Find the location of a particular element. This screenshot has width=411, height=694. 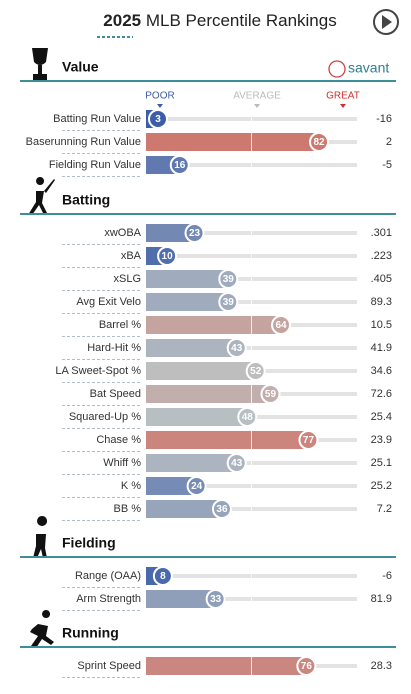

runner is located at coordinates (42, 629).